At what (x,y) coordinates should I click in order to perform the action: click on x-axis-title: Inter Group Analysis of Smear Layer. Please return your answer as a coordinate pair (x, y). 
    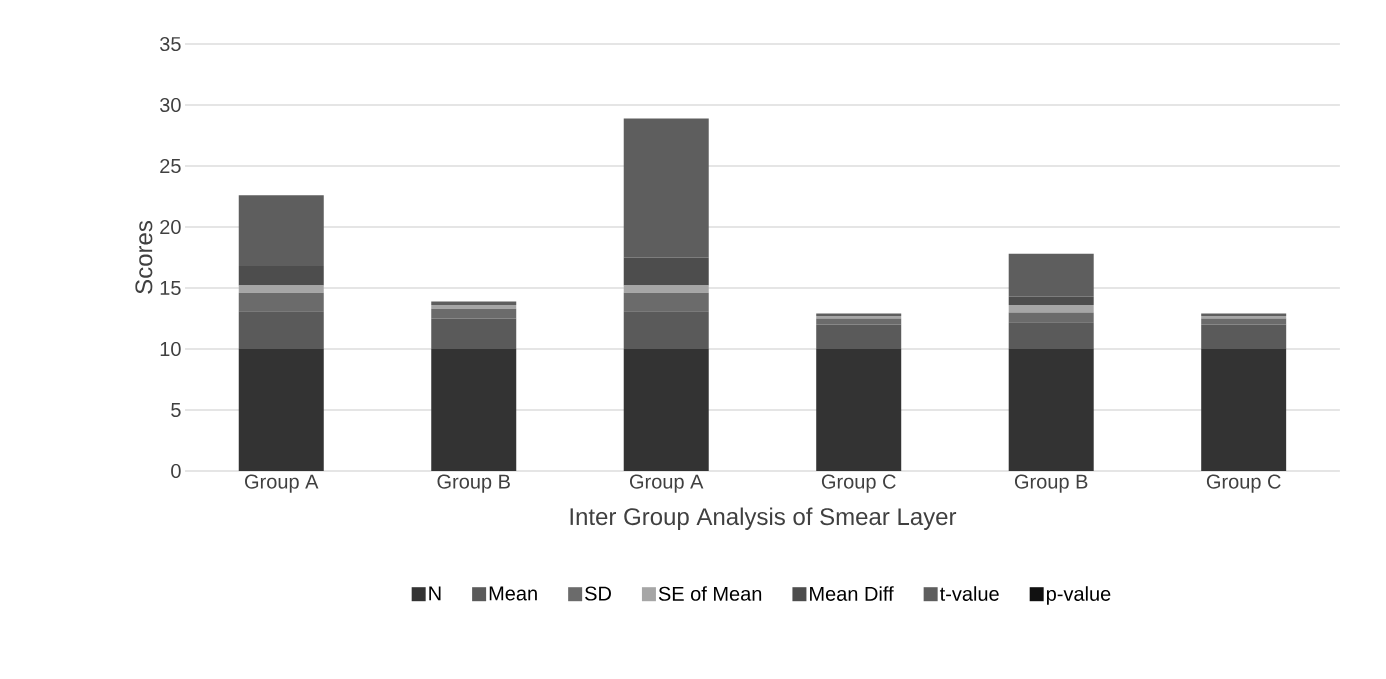
    Looking at the image, I should click on (763, 518).